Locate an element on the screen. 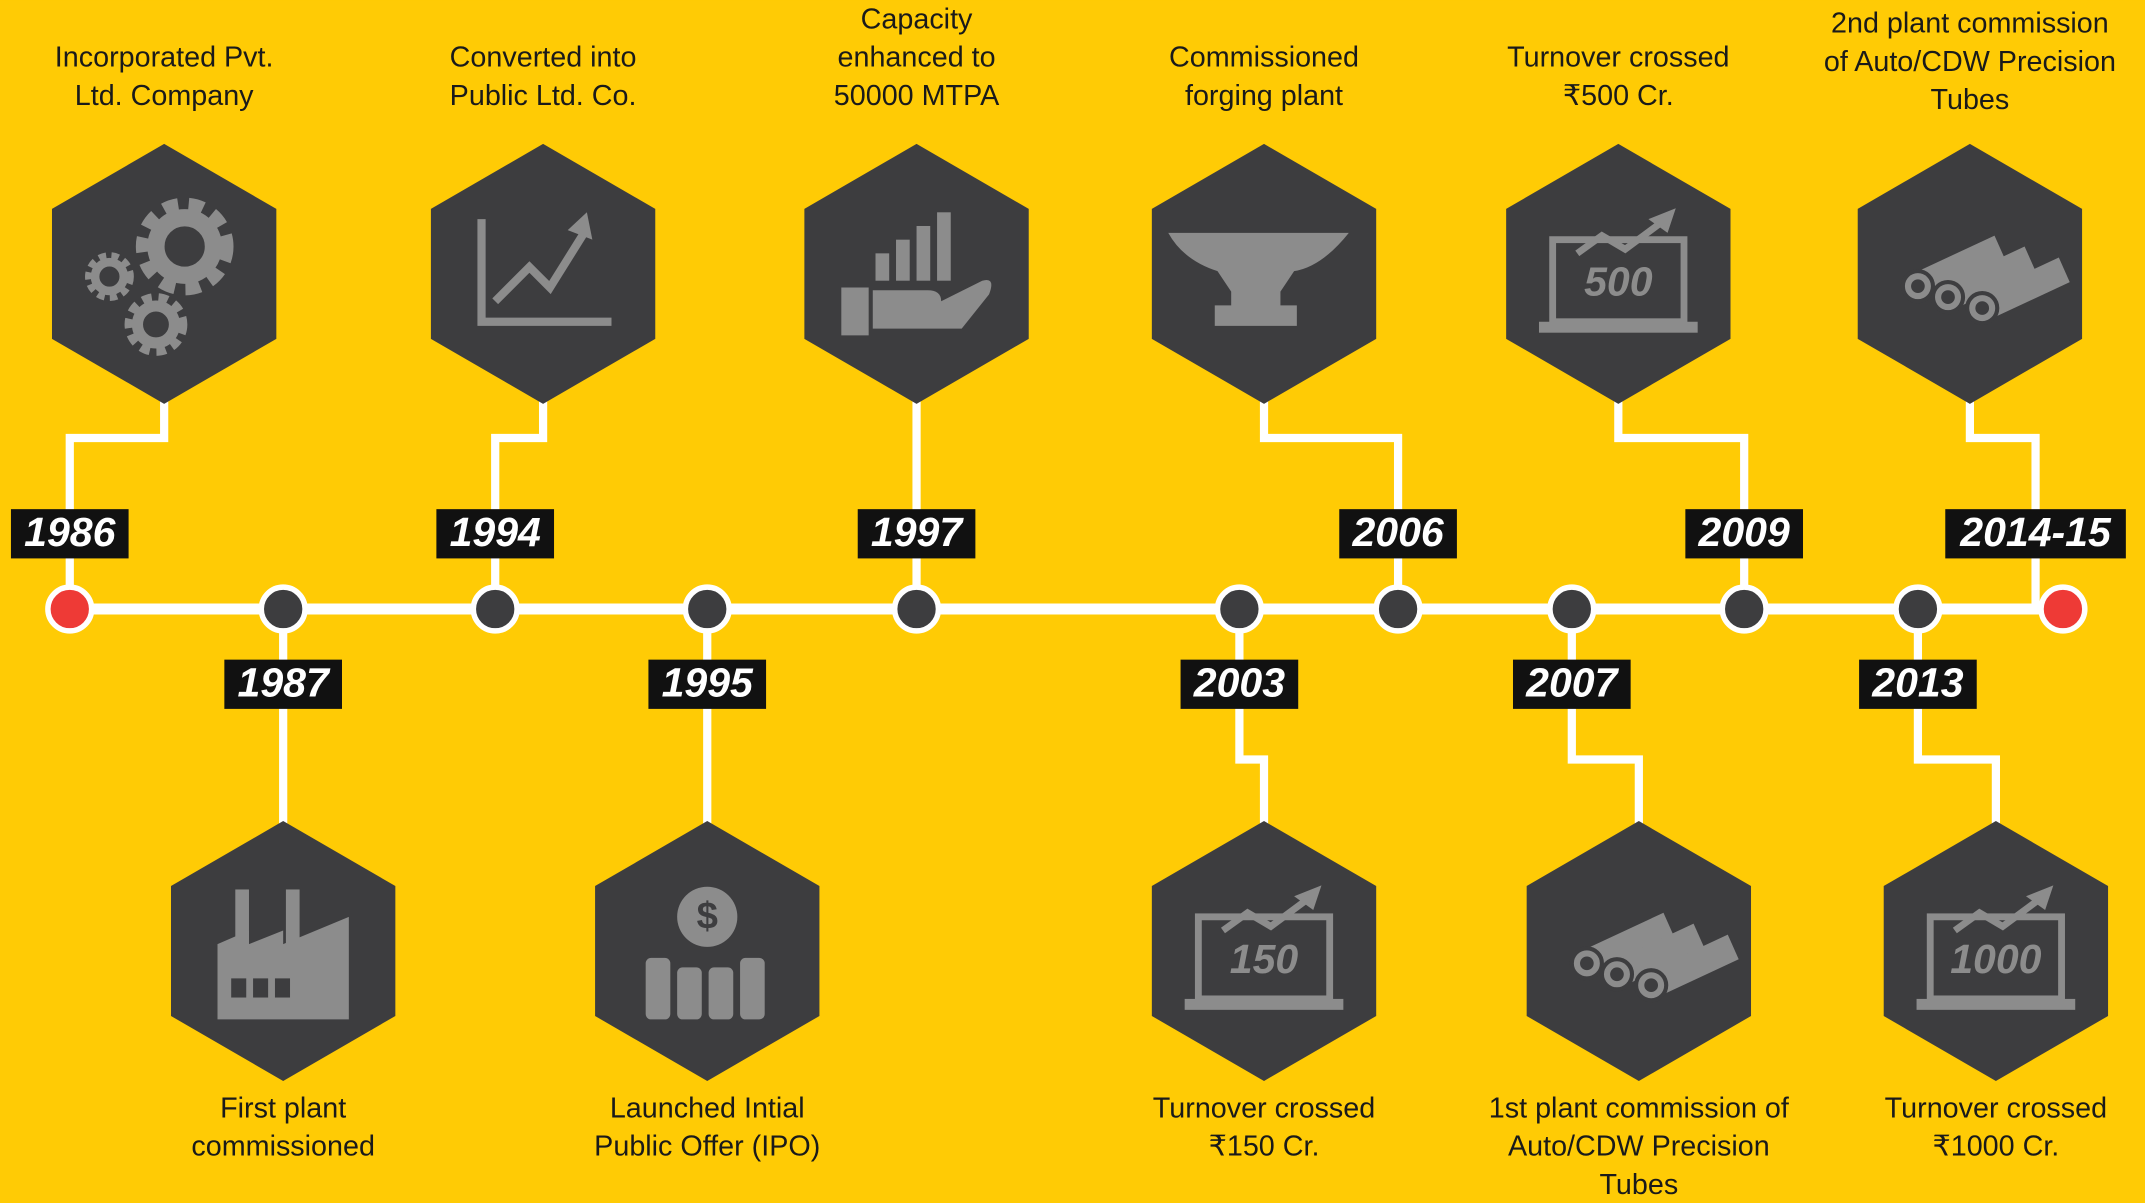 The height and width of the screenshot is (1203, 2145). event-label: Tubes is located at coordinates (1638, 1185).